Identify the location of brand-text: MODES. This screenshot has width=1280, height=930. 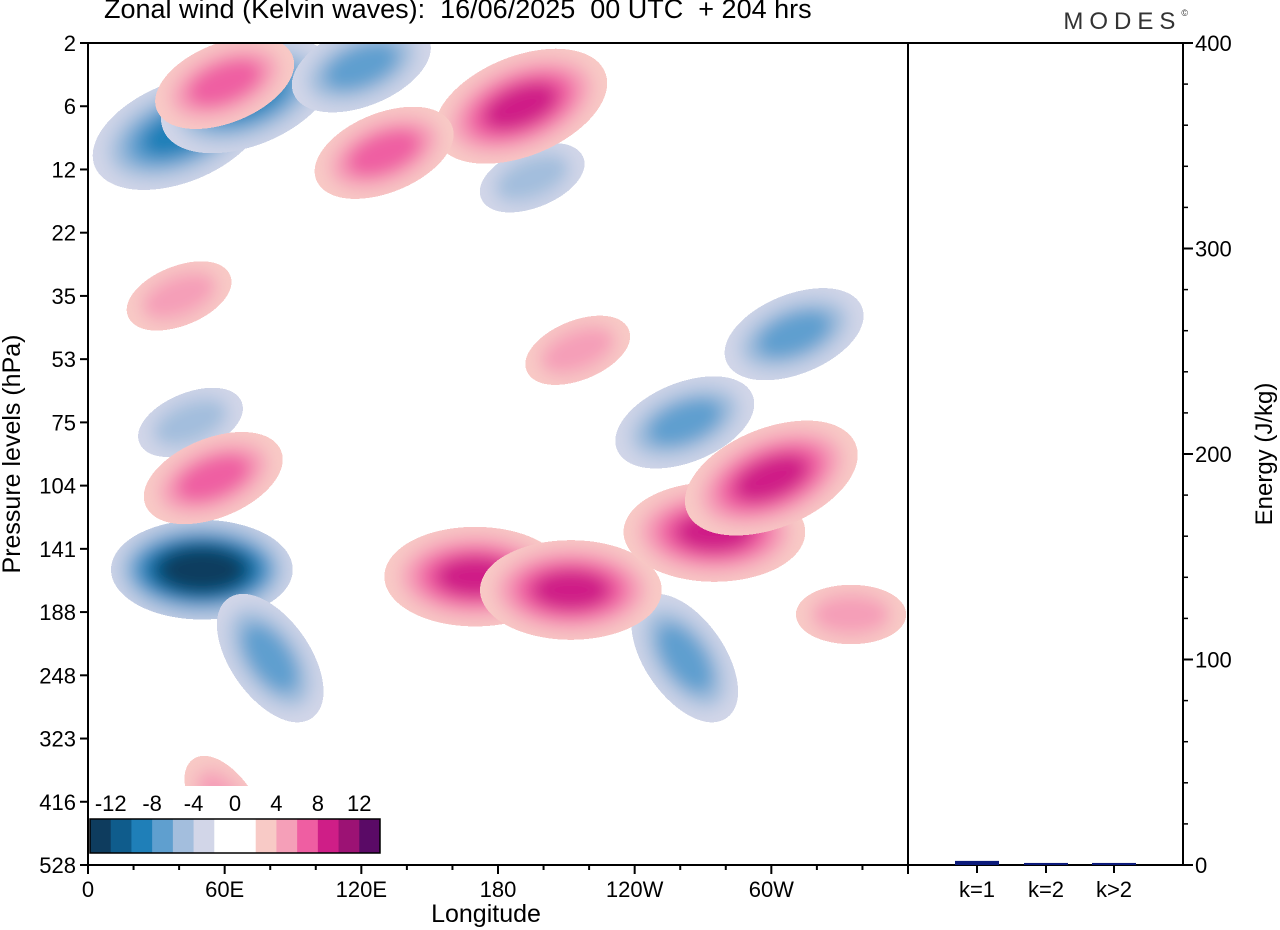
(1122, 21).